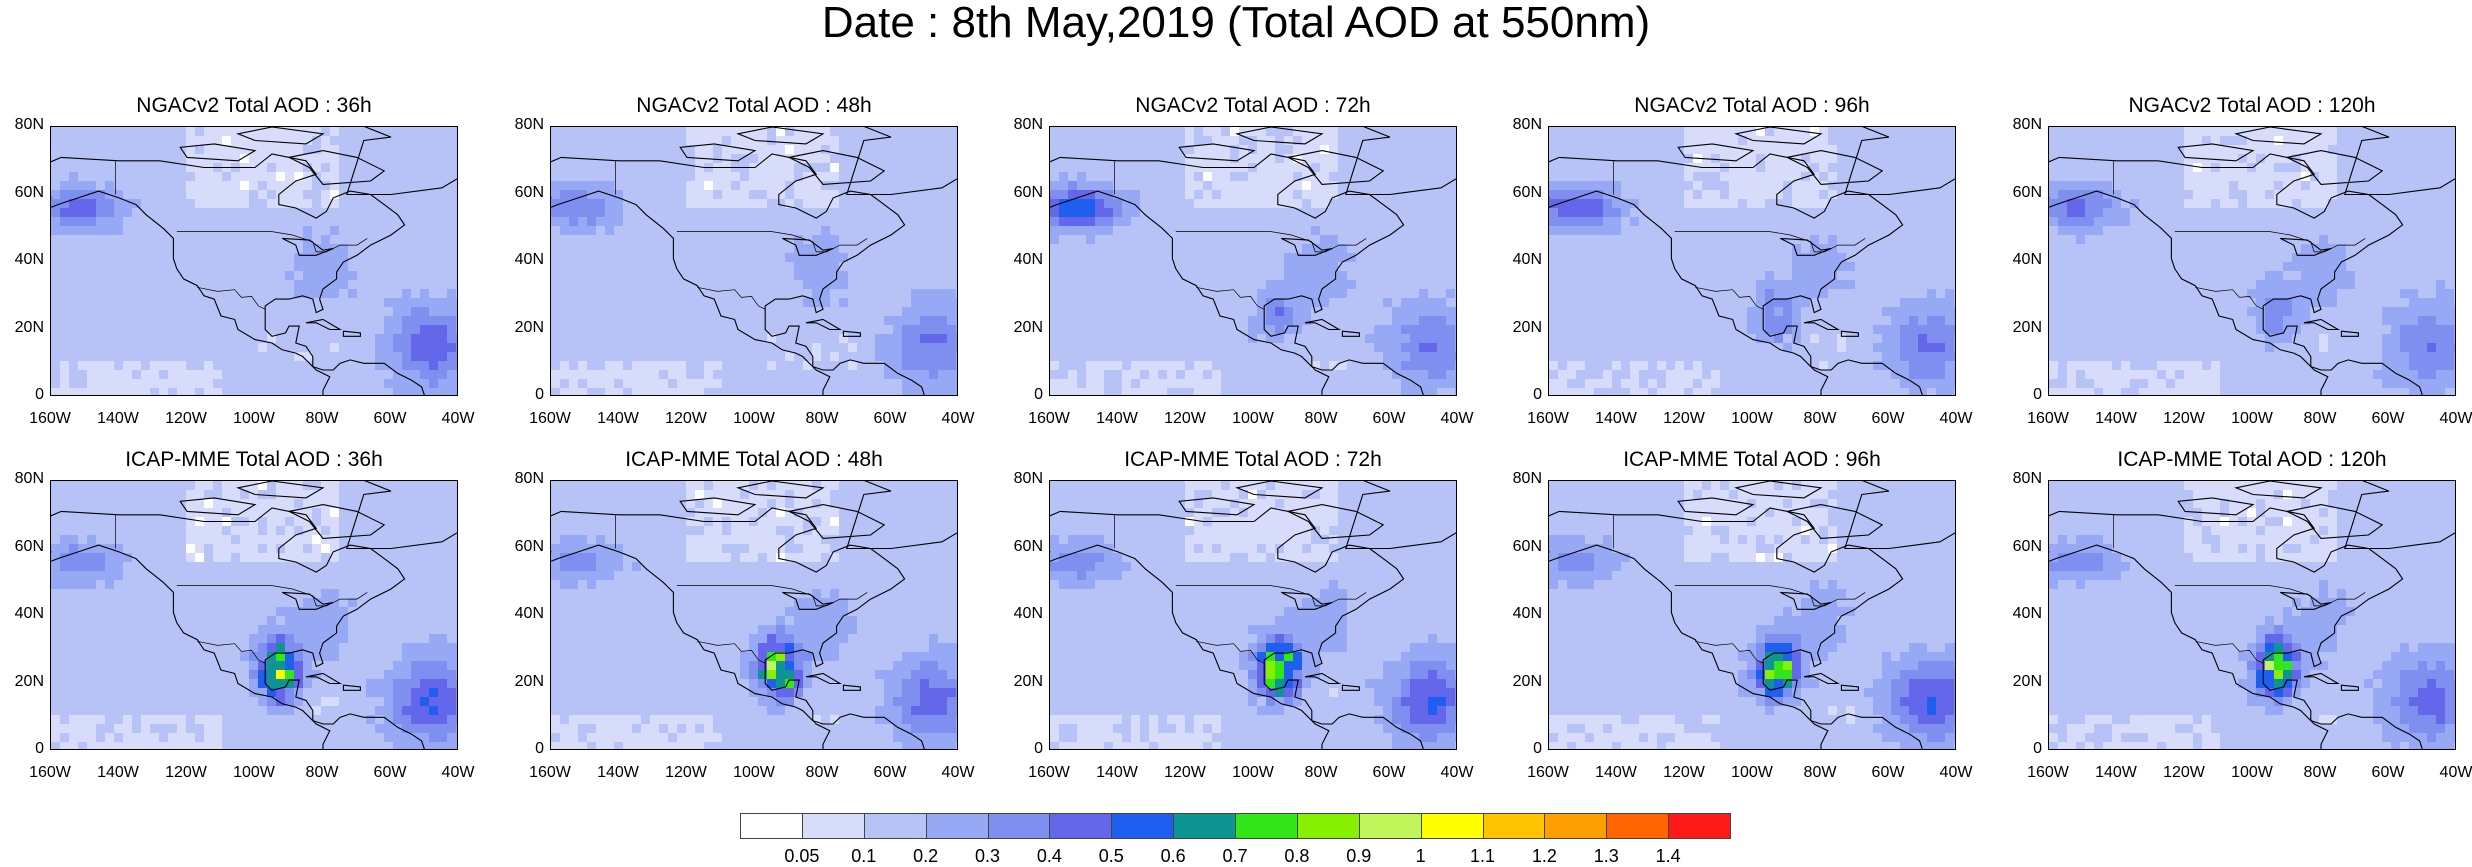 This screenshot has height=867, width=2472. What do you see at coordinates (1483, 856) in the screenshot?
I see `colorbar-label: 1.1` at bounding box center [1483, 856].